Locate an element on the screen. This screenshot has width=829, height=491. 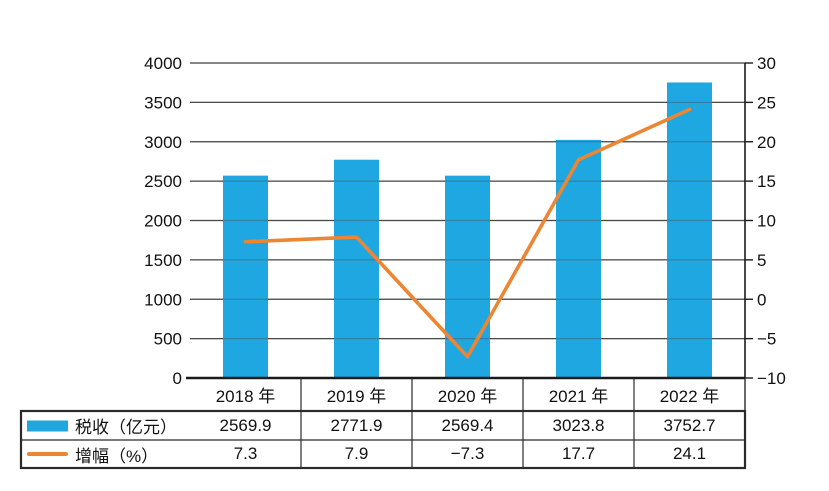
right-axis-label: 20 is located at coordinates (766, 142).